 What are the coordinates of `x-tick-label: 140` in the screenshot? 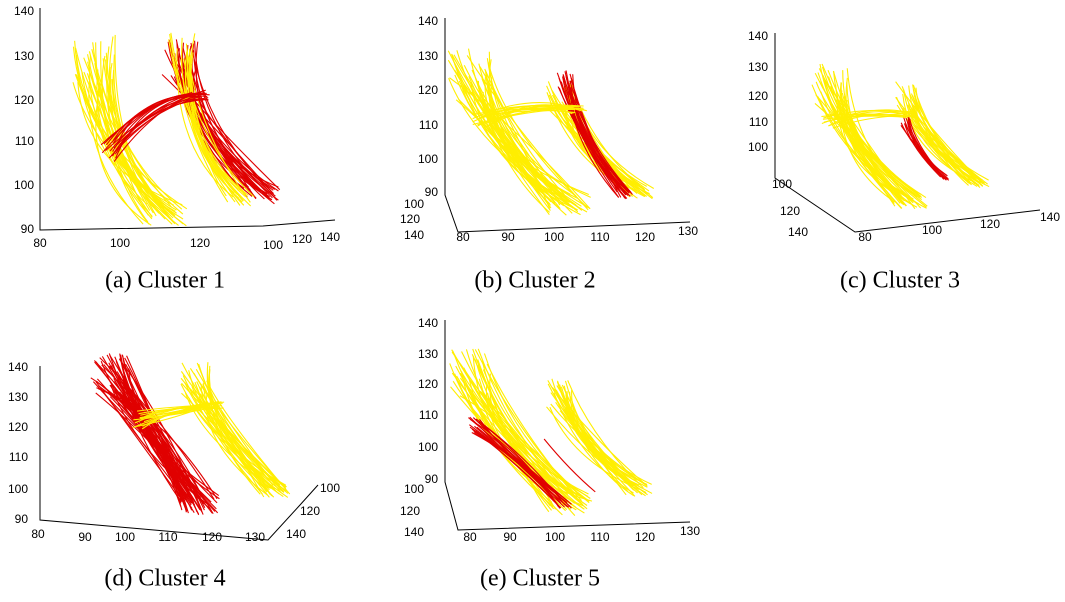 It's located at (1050, 217).